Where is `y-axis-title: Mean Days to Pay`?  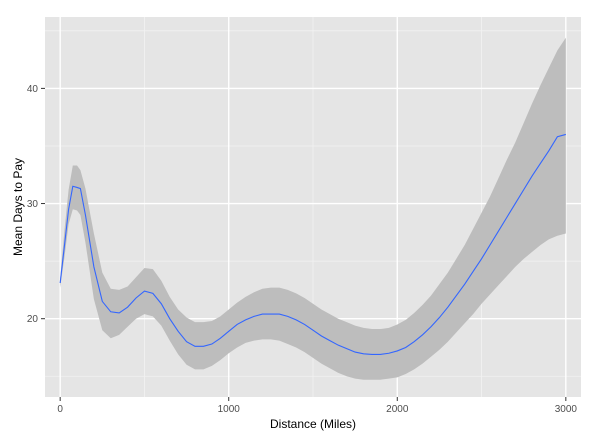
y-axis-title: Mean Days to Pay is located at coordinates (18, 207).